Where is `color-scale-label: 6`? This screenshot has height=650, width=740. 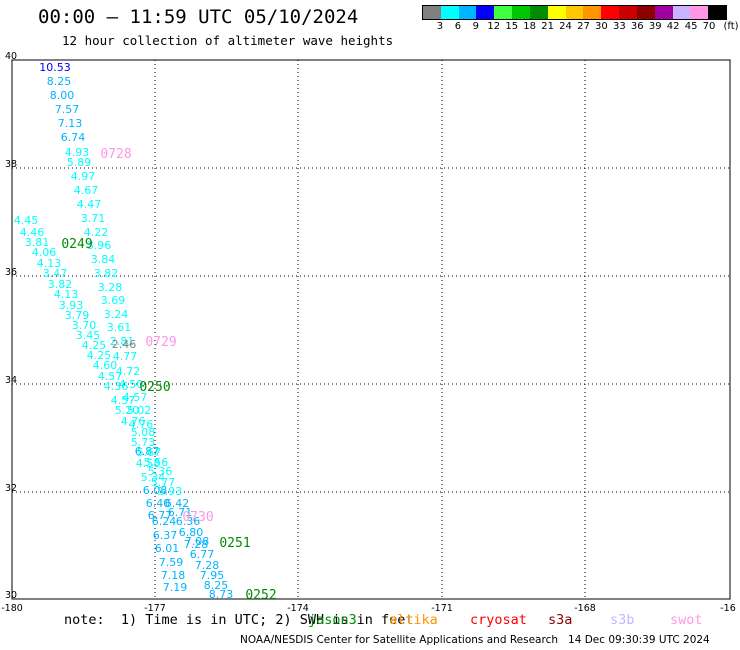 color-scale-label: 6 is located at coordinates (458, 26).